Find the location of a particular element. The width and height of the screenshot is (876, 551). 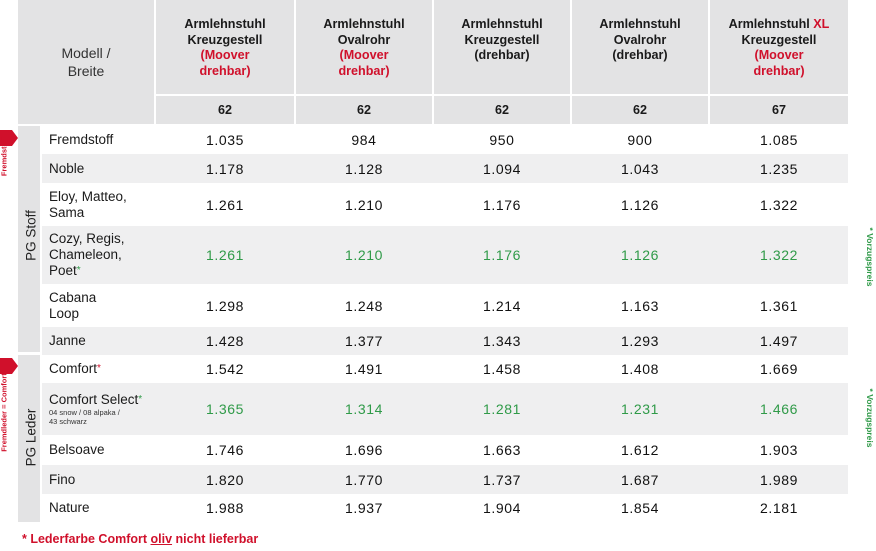

row-label: Comfort* is located at coordinates (75, 369).